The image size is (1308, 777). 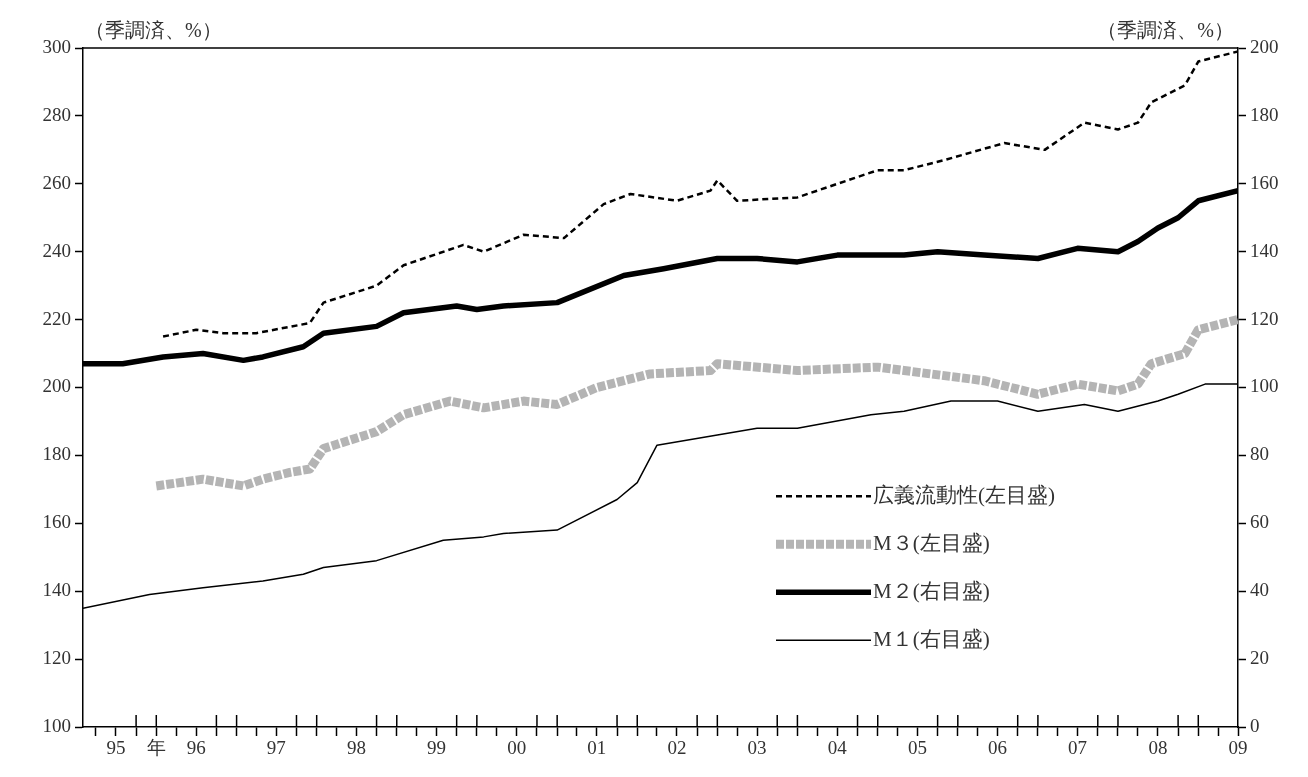 What do you see at coordinates (1158, 748) in the screenshot?
I see `x-tick-label: 08` at bounding box center [1158, 748].